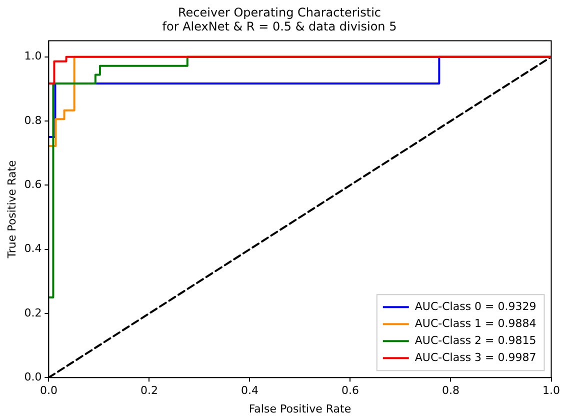  Describe the element at coordinates (33, 184) in the screenshot. I see `y-tick-label: 0.6` at that location.